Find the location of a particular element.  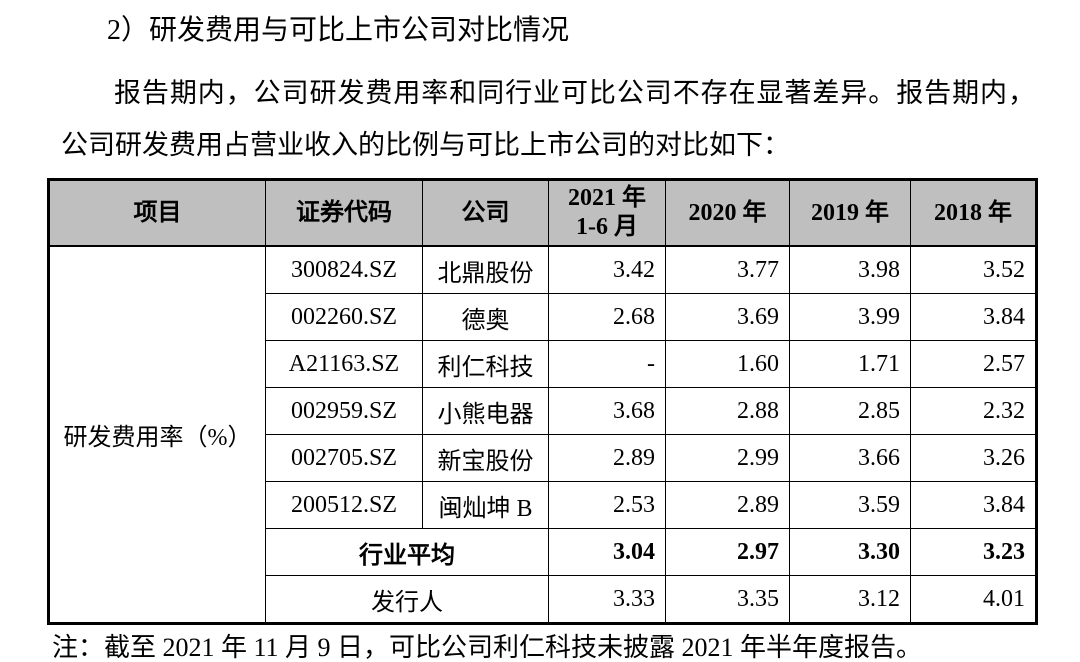

item-label-cell: 研发费用率（%） is located at coordinates (157, 434).